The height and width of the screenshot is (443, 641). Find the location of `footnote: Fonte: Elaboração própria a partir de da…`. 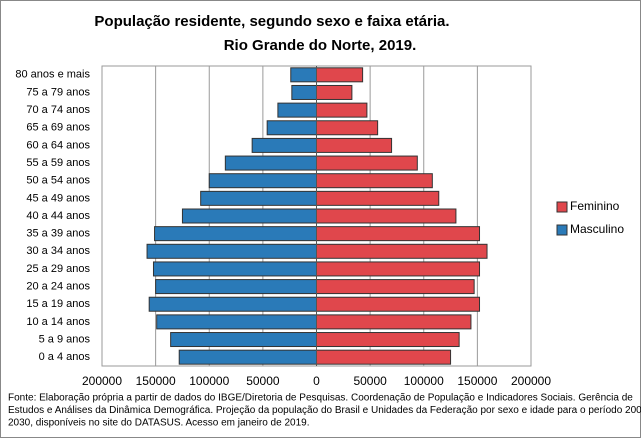

footnote: Fonte: Elaboração própria a partir de da… is located at coordinates (320, 398).